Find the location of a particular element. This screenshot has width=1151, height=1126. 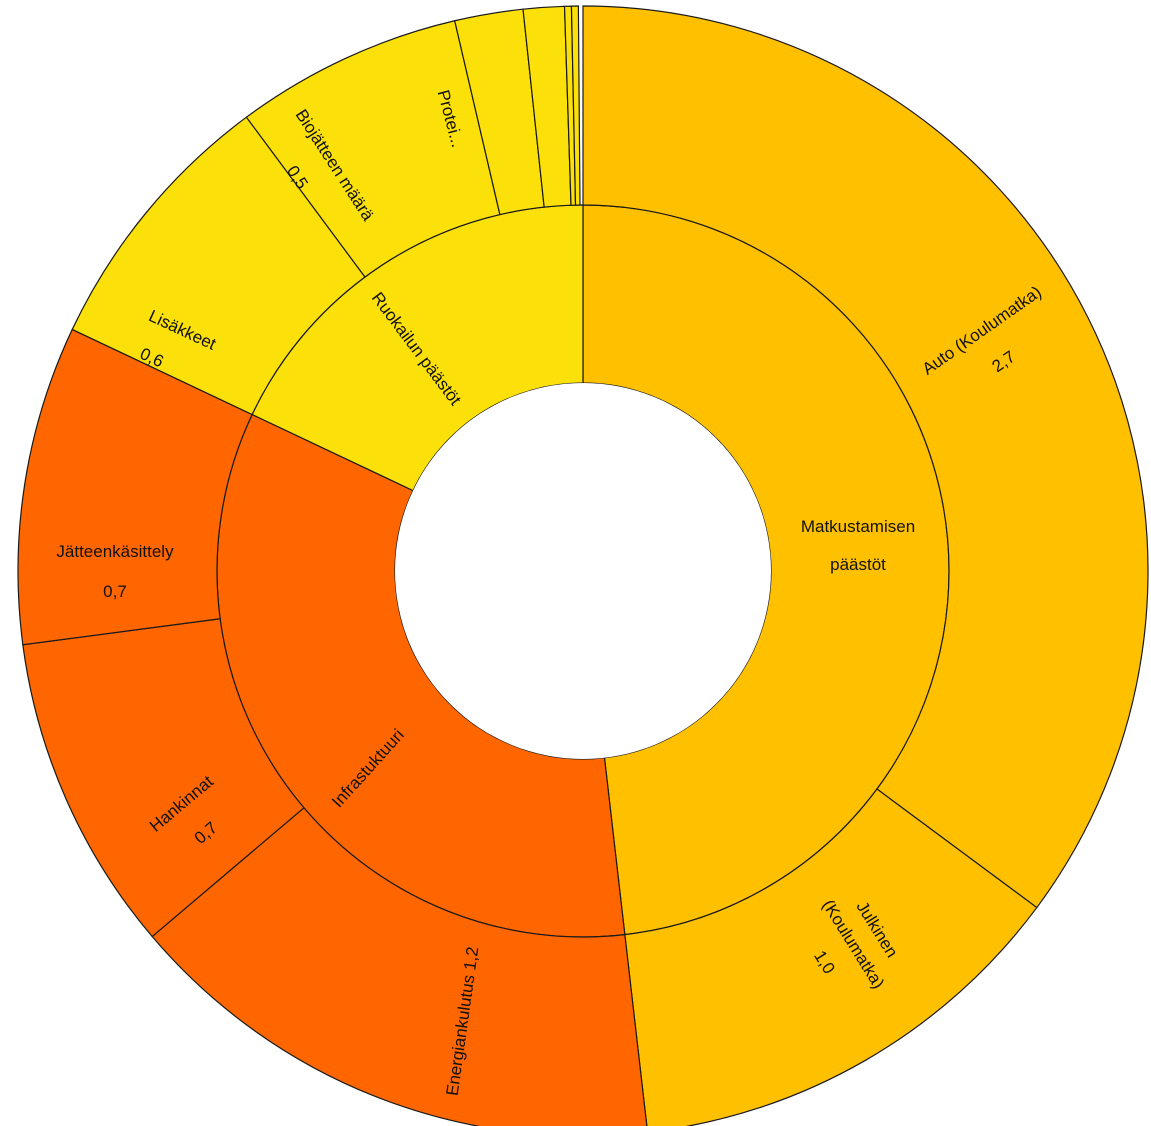

inner-label-matkustamisen-2: päästöt is located at coordinates (858, 564).